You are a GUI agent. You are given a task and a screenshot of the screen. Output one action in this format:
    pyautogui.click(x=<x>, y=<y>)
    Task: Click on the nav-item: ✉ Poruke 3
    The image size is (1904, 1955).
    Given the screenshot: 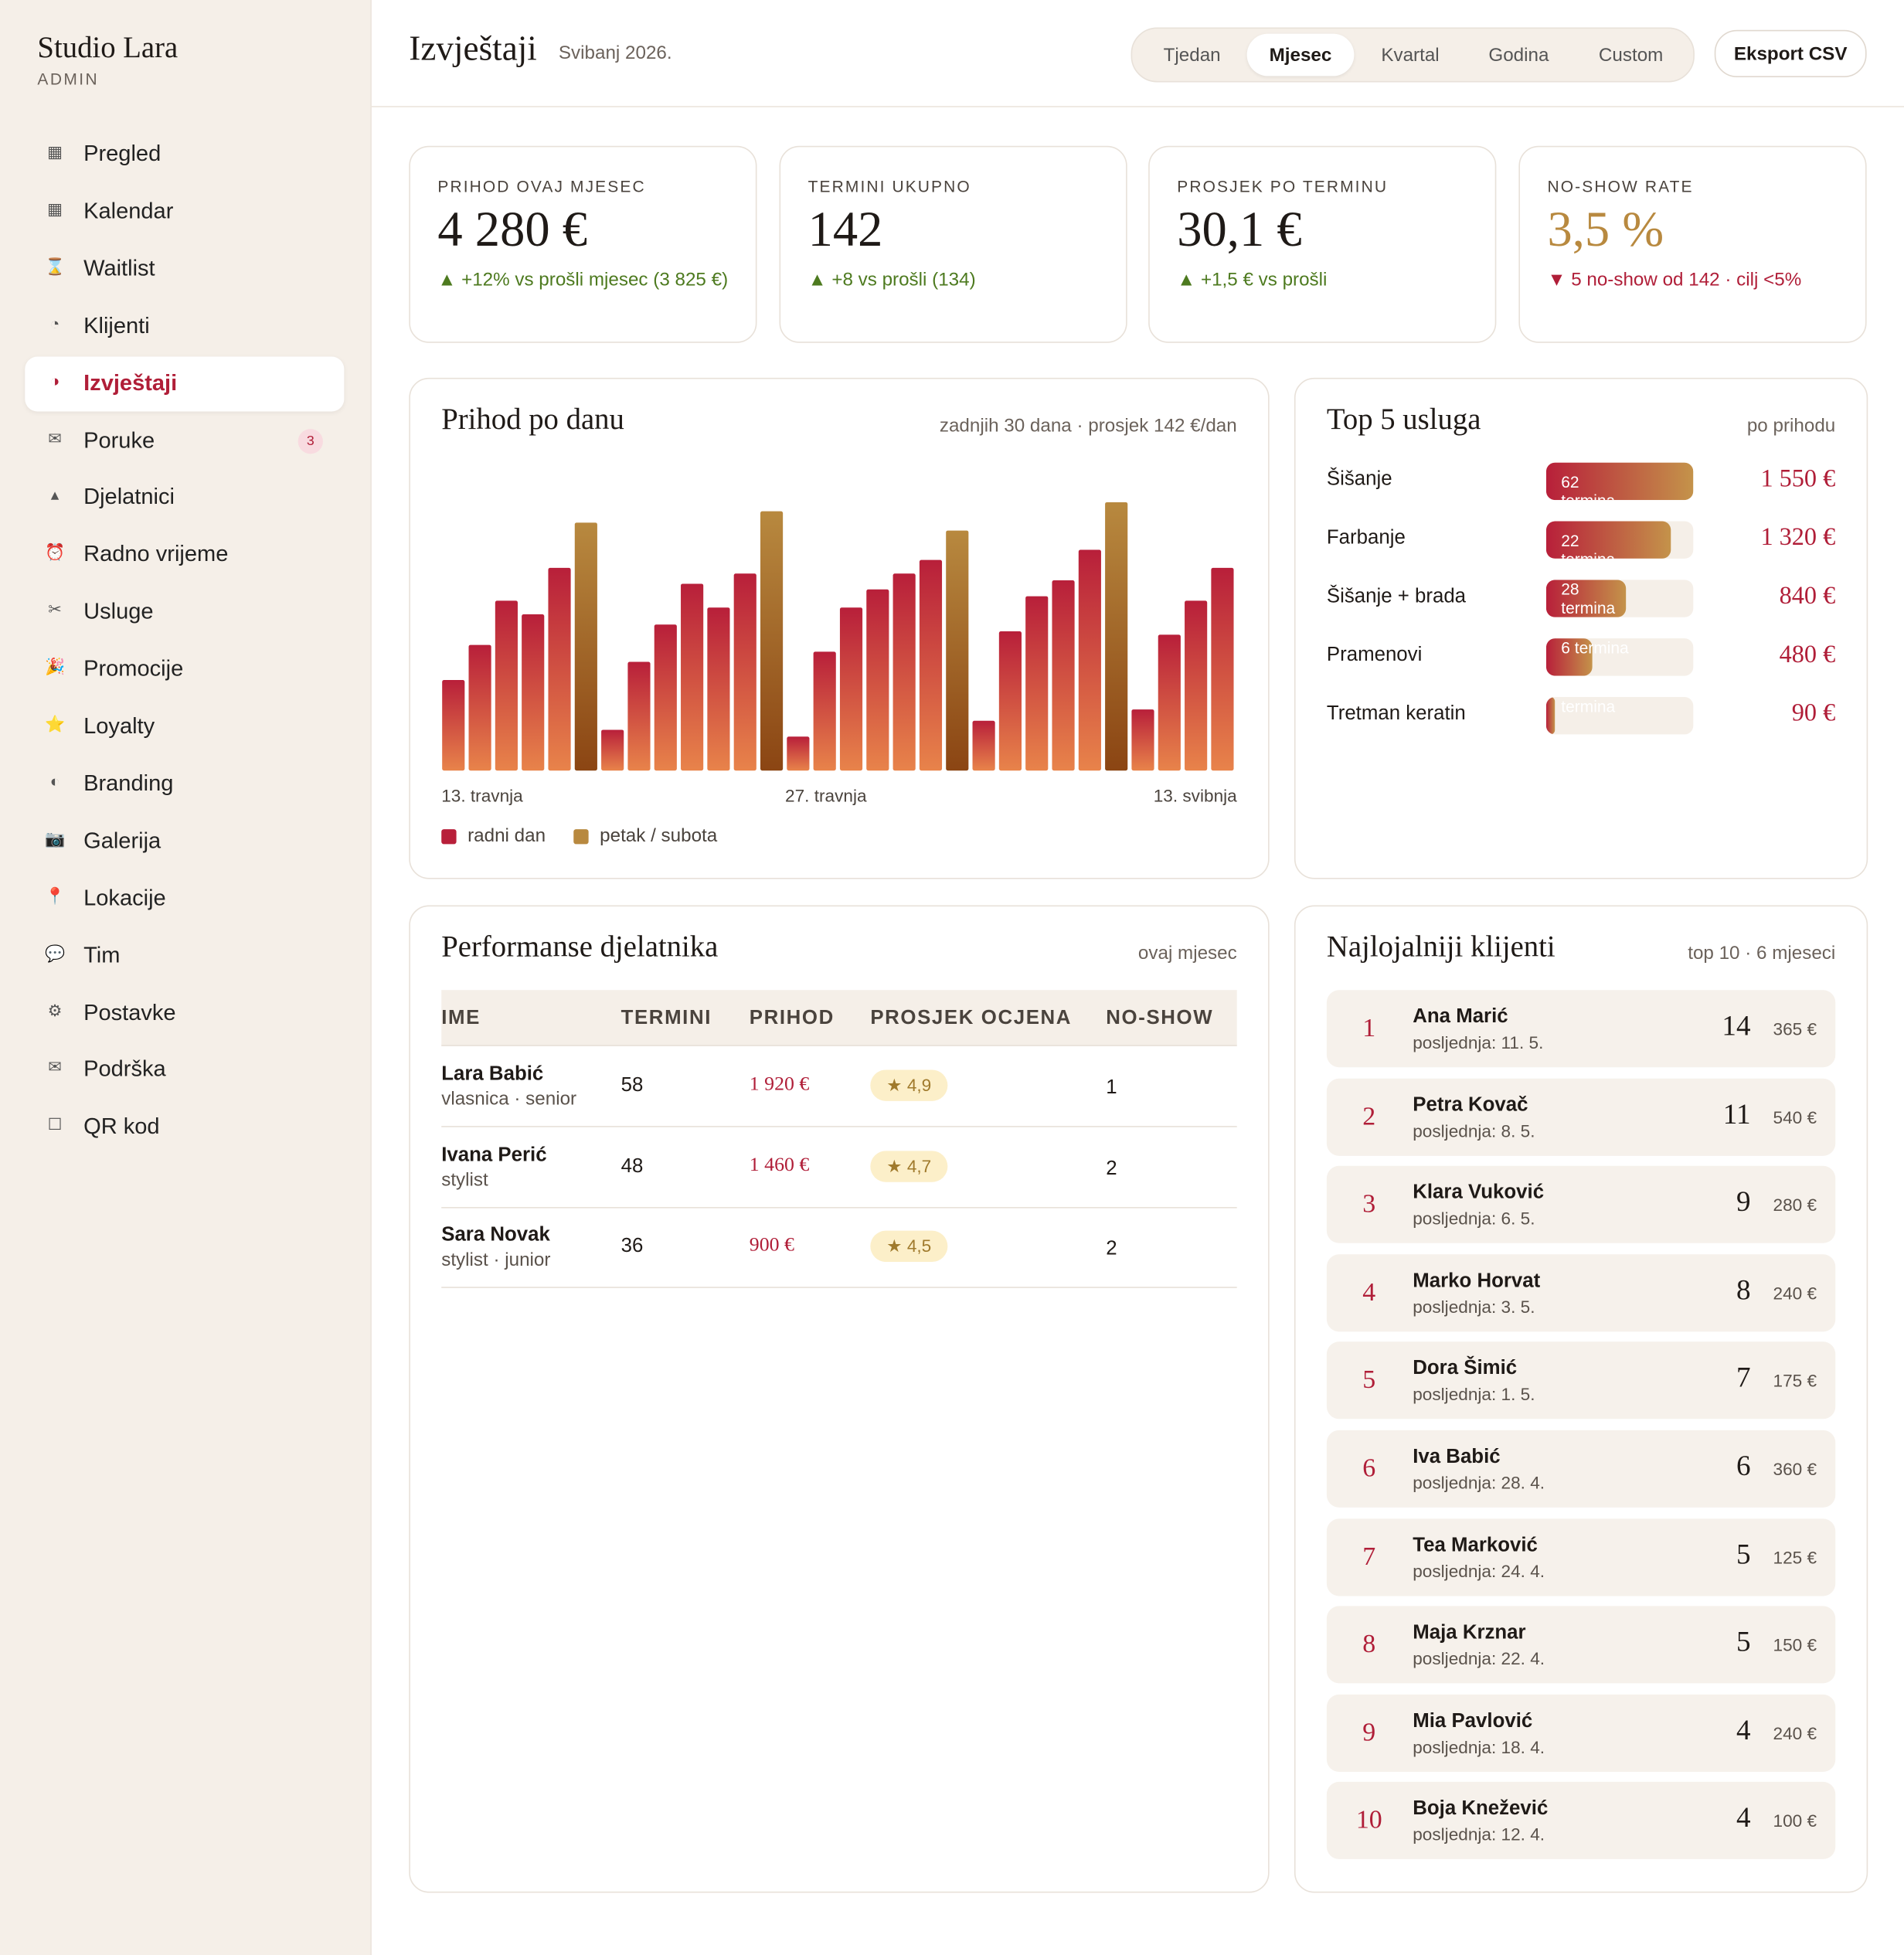 What is the action you would take?
    pyautogui.click(x=184, y=441)
    